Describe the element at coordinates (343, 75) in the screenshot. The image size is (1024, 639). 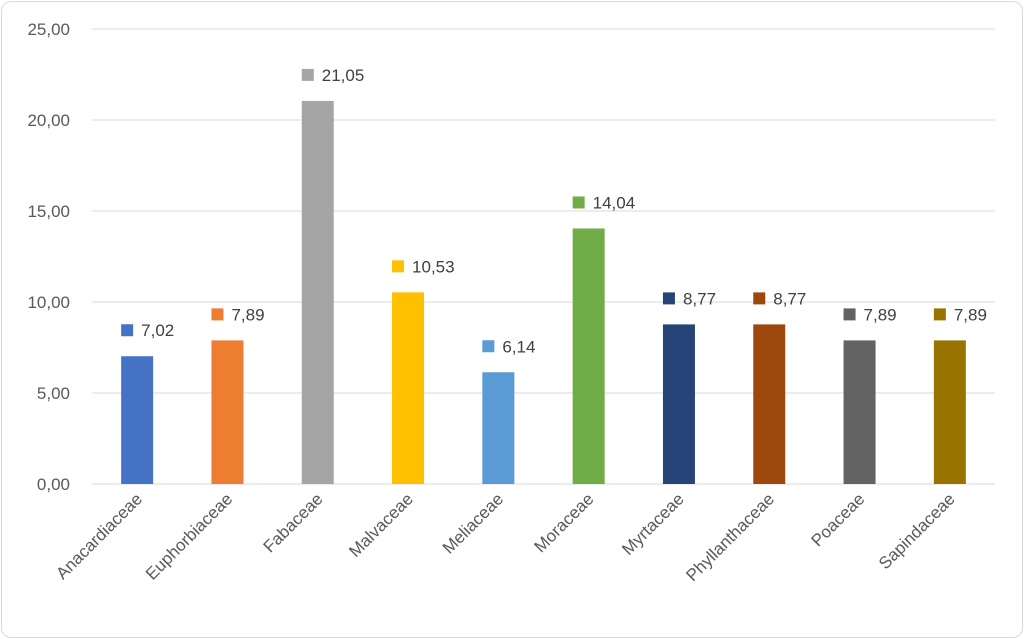
I see `data-label: 21,05` at that location.